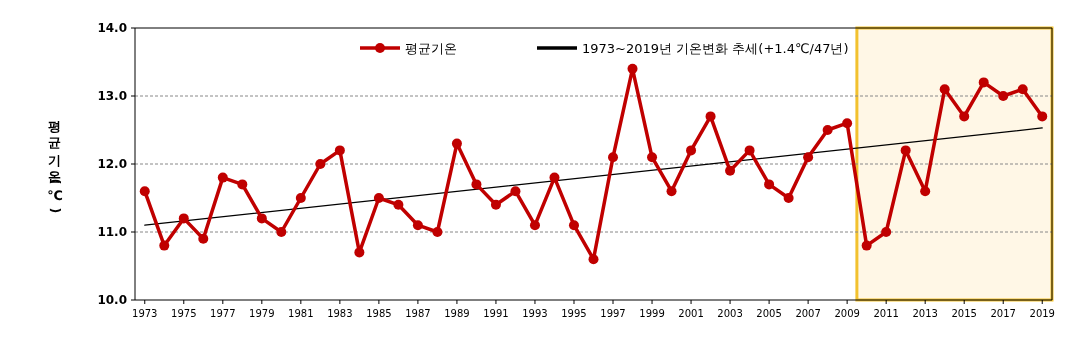 The height and width of the screenshot is (340, 1084). What do you see at coordinates (340, 313) in the screenshot?
I see `x-tick-label: 1983` at bounding box center [340, 313].